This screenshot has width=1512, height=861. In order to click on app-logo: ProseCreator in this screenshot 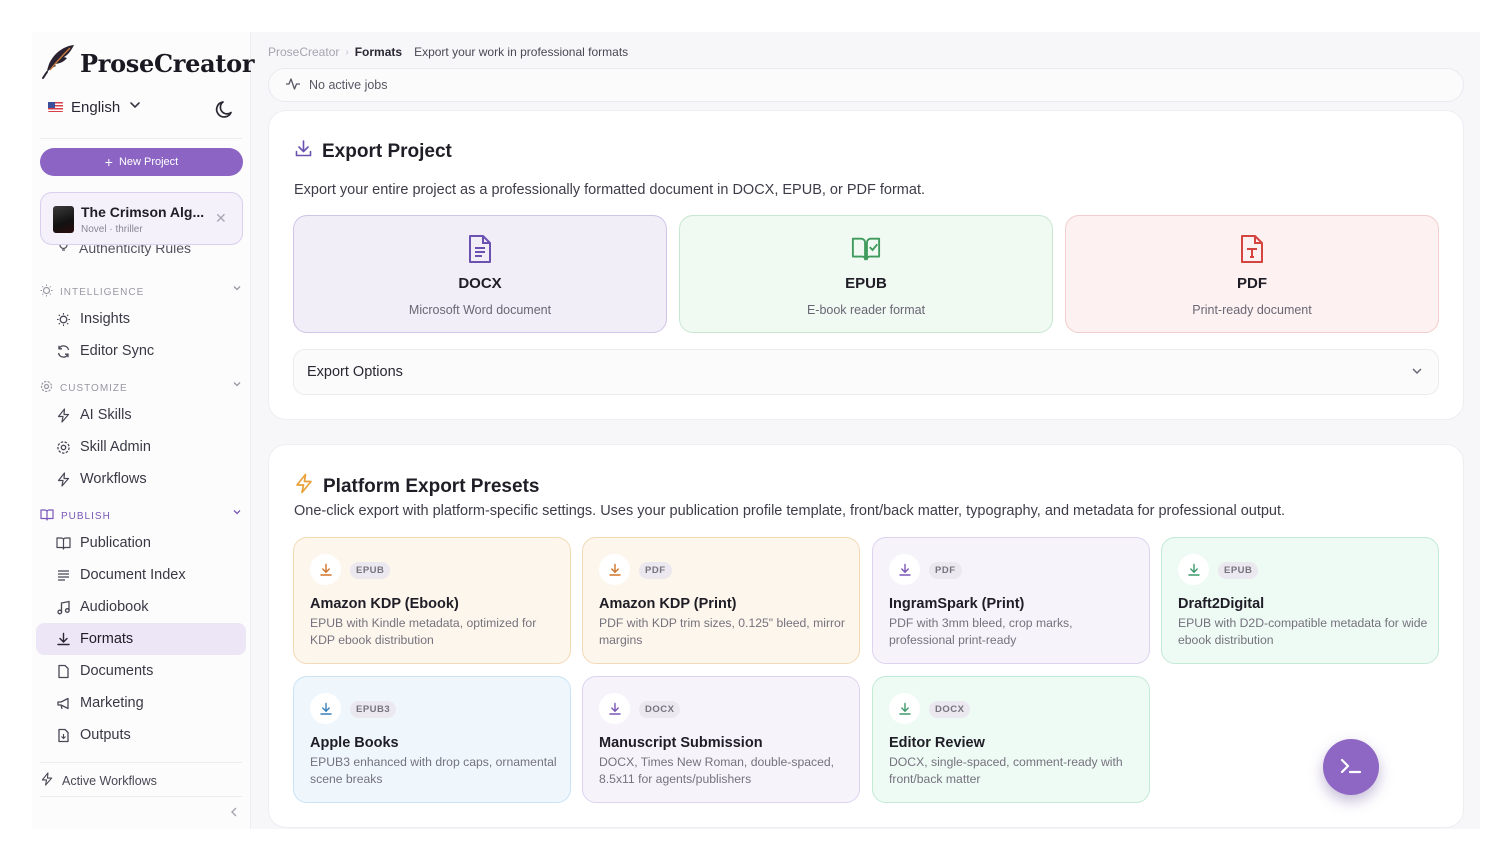, I will do `click(147, 63)`.